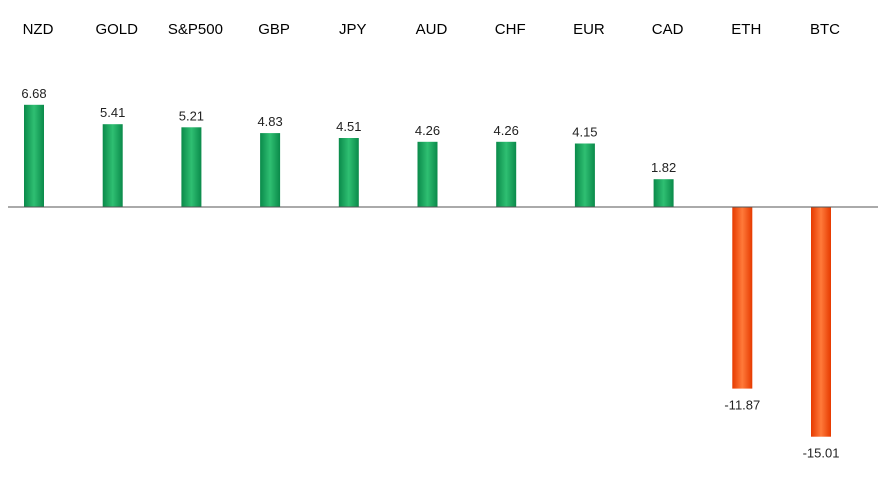 This screenshot has width=891, height=478. I want to click on bar-eth, so click(742, 298).